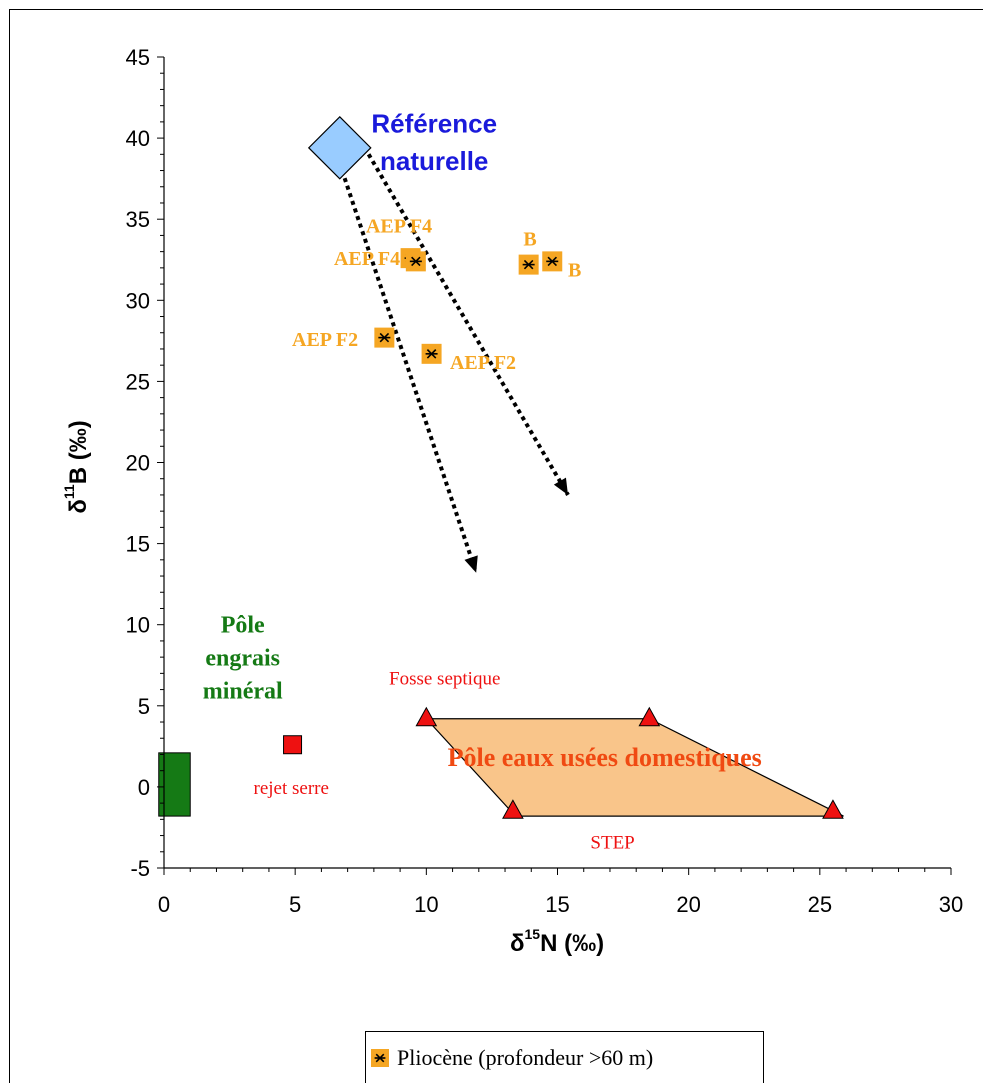  I want to click on y-tick-label: 40, so click(138, 138).